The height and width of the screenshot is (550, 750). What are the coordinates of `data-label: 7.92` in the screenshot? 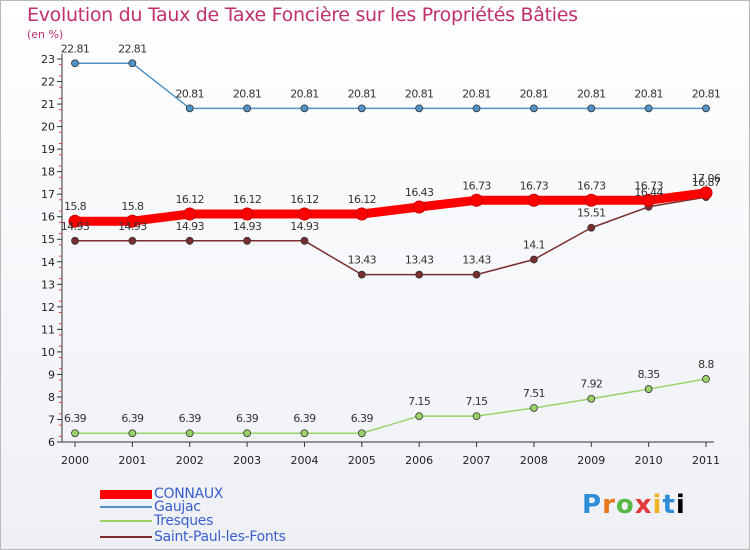 It's located at (591, 384).